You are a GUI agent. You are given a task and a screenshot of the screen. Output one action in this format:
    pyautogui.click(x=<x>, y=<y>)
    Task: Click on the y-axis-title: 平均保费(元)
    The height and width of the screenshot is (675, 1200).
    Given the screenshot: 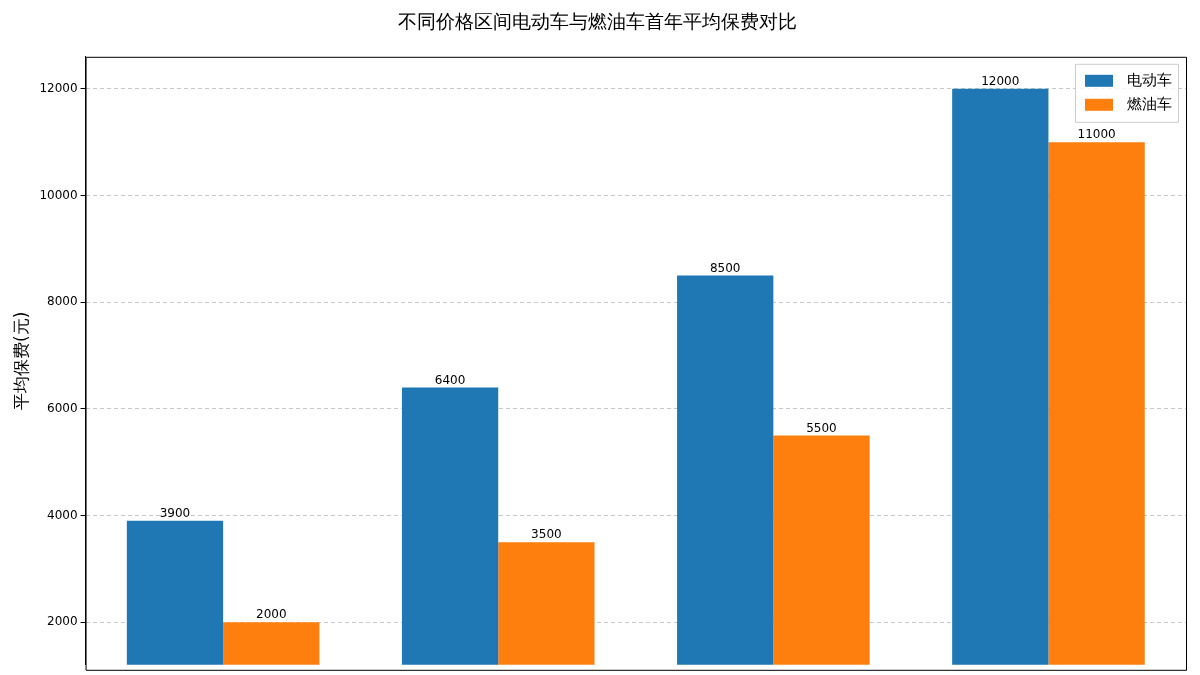 What is the action you would take?
    pyautogui.click(x=20, y=360)
    